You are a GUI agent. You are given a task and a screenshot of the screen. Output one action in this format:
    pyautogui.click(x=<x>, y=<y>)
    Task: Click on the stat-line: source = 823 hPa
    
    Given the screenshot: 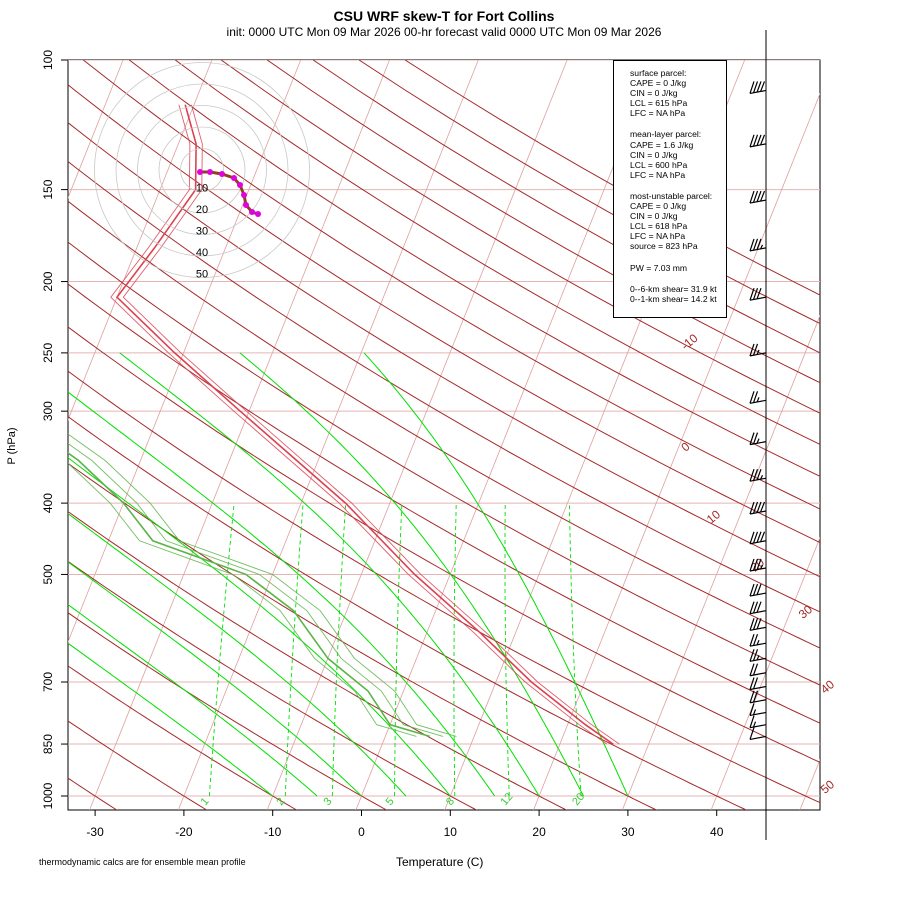 What is the action you would take?
    pyautogui.click(x=664, y=246)
    